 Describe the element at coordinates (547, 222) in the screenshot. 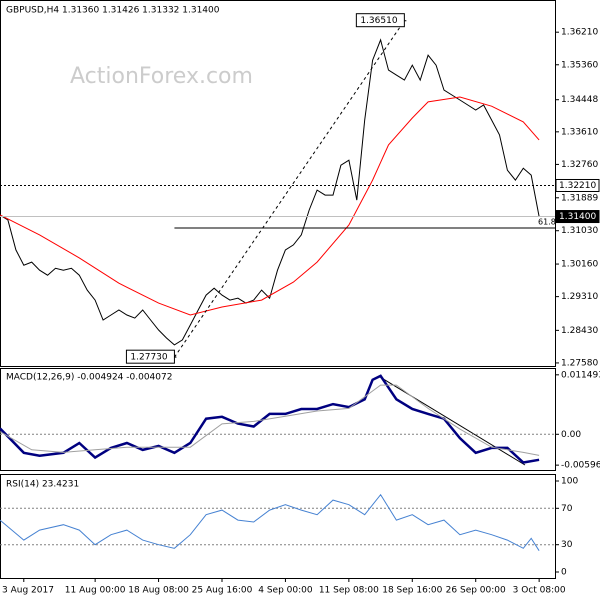

I see `fib-label: 61.8` at that location.